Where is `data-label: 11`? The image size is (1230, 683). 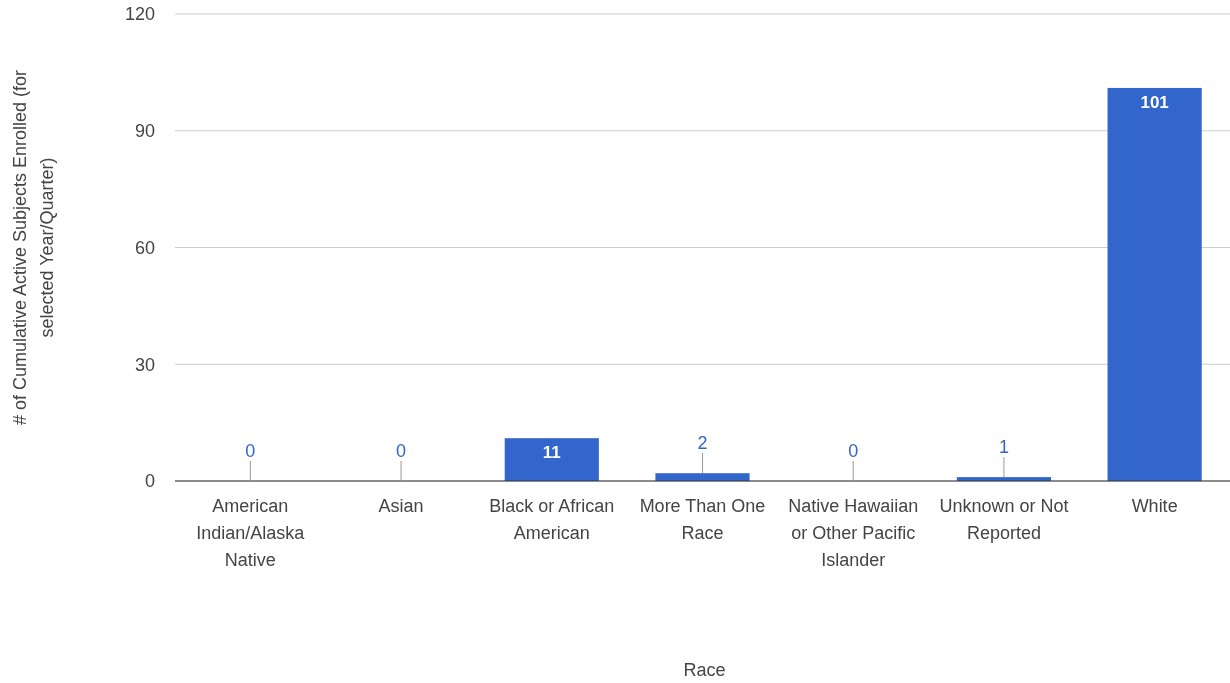 data-label: 11 is located at coordinates (551, 453).